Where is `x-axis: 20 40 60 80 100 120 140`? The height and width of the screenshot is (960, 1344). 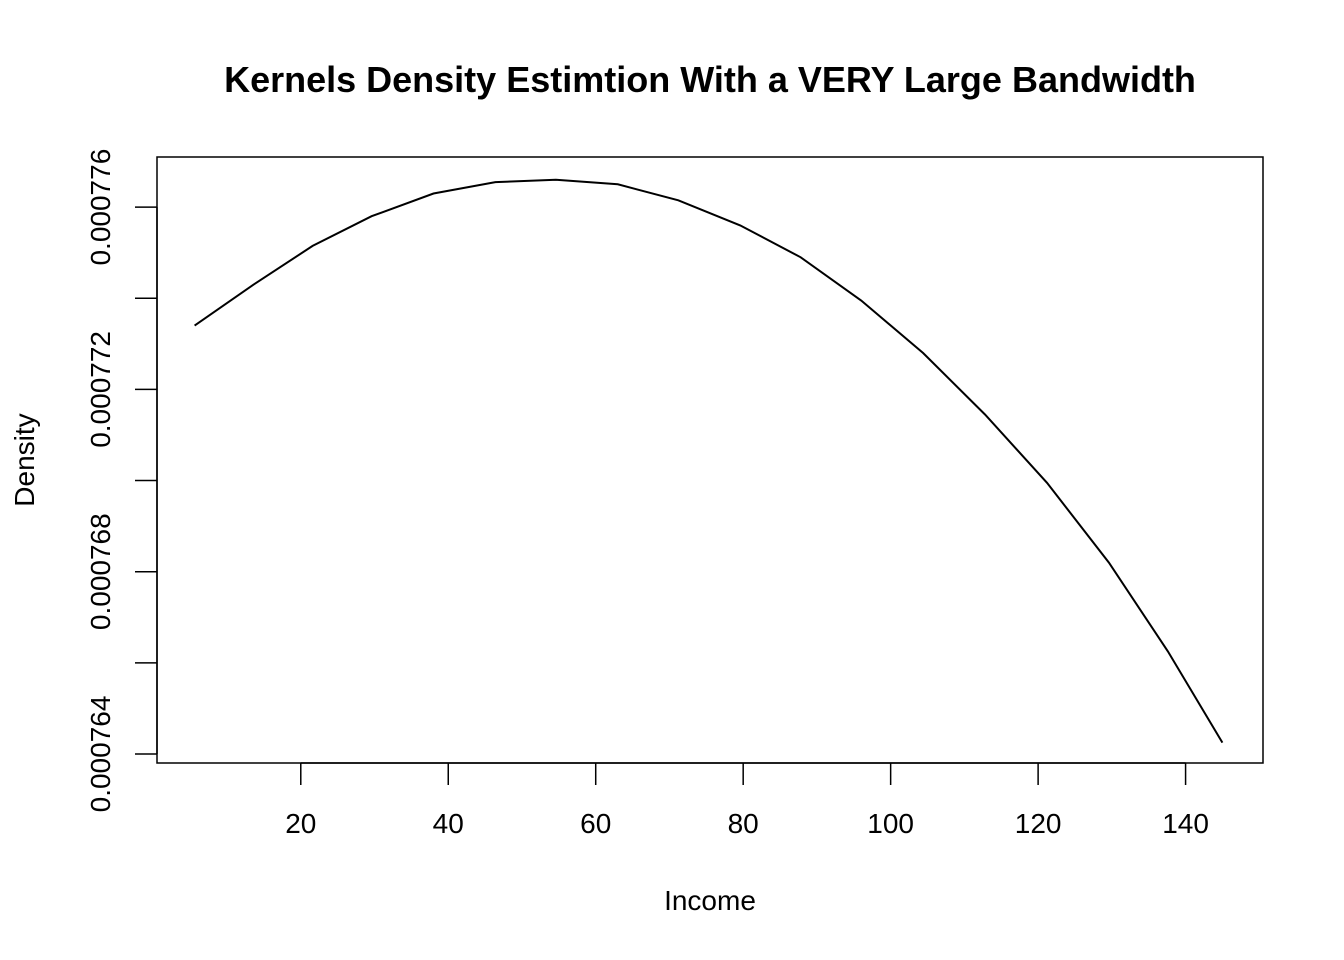
x-axis: 20 40 60 80 100 120 140 is located at coordinates (747, 800).